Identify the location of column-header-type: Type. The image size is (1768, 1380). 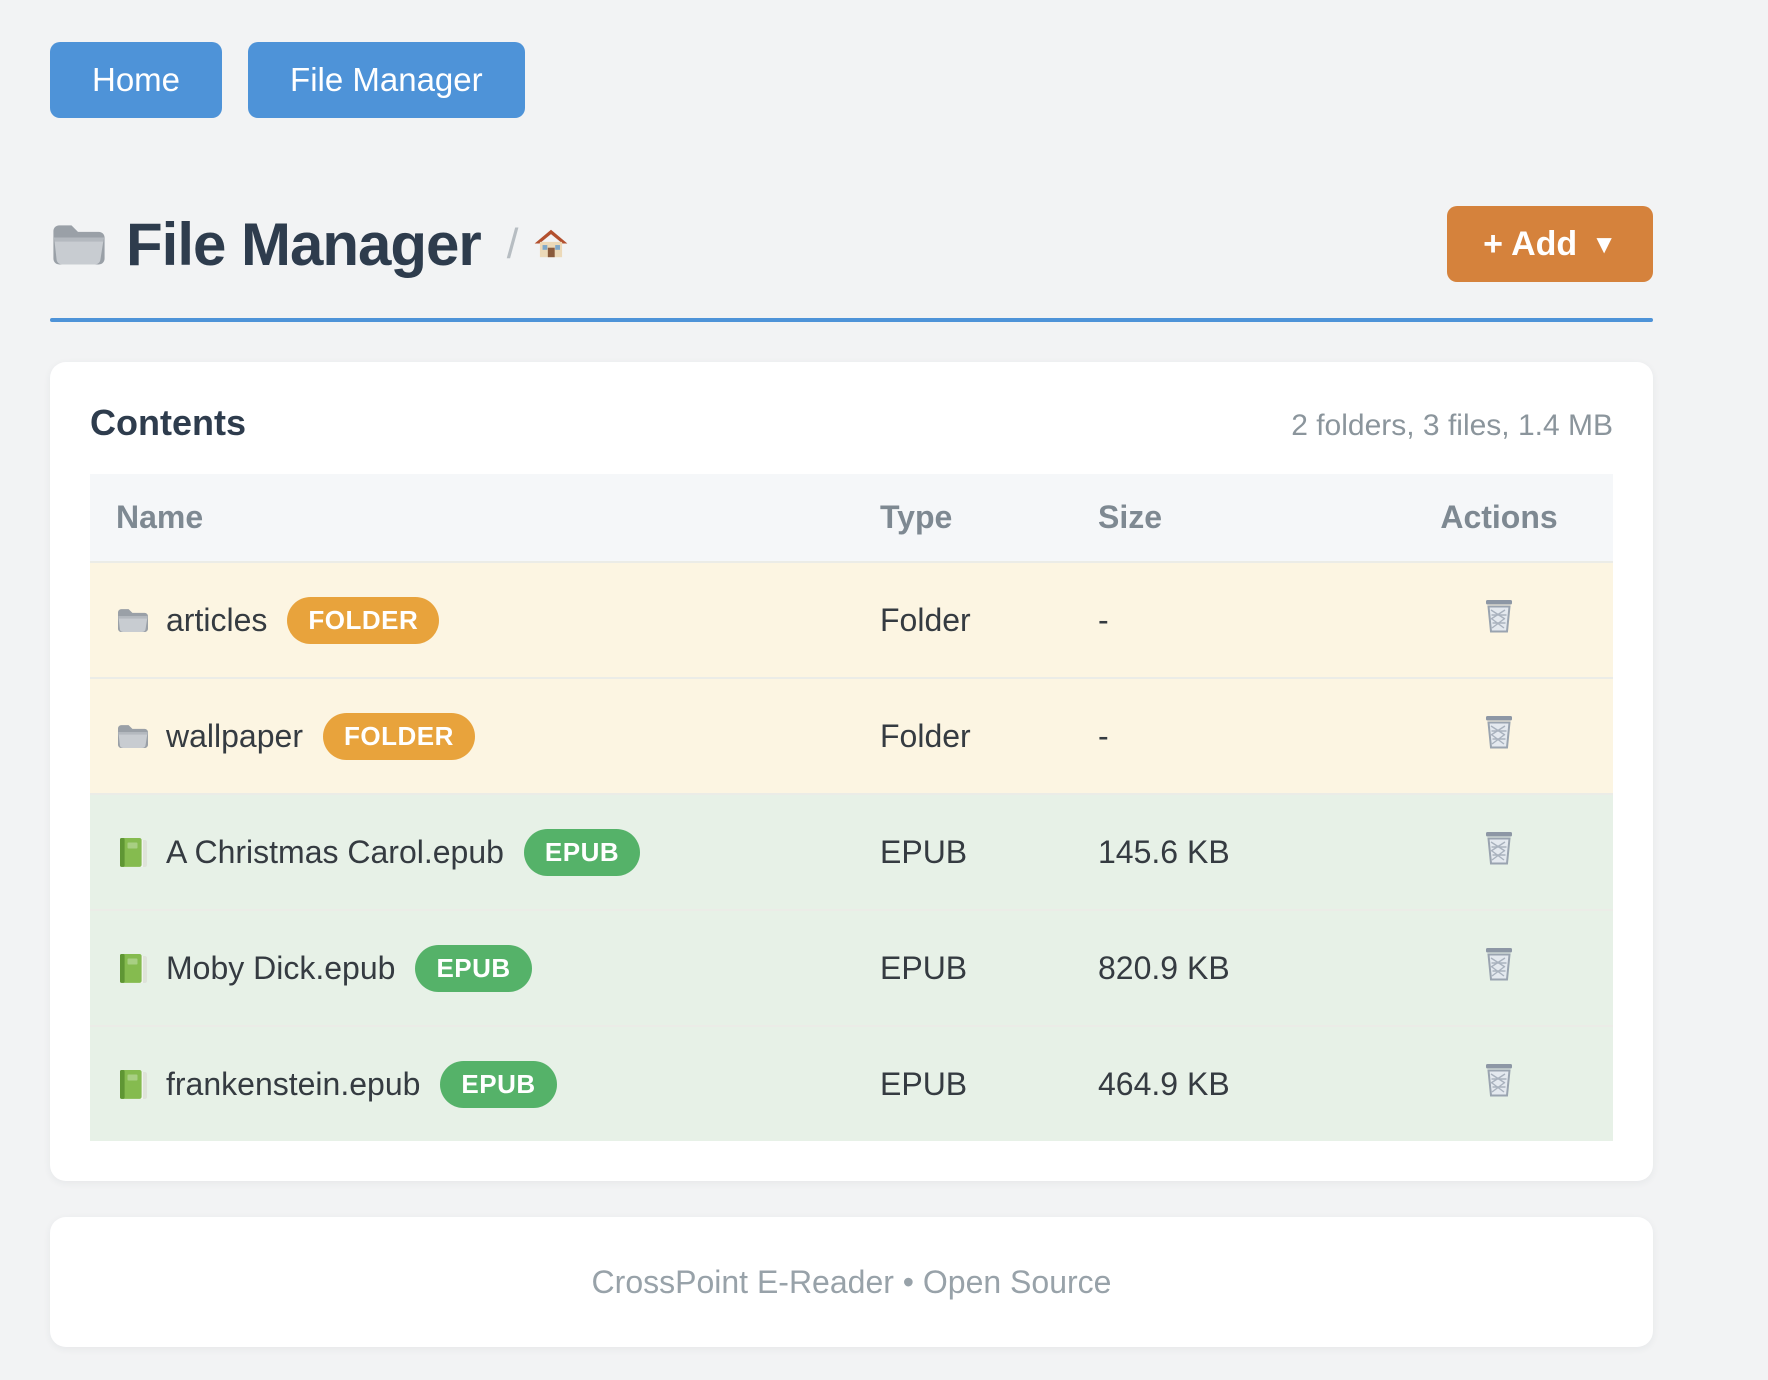
(916, 517).